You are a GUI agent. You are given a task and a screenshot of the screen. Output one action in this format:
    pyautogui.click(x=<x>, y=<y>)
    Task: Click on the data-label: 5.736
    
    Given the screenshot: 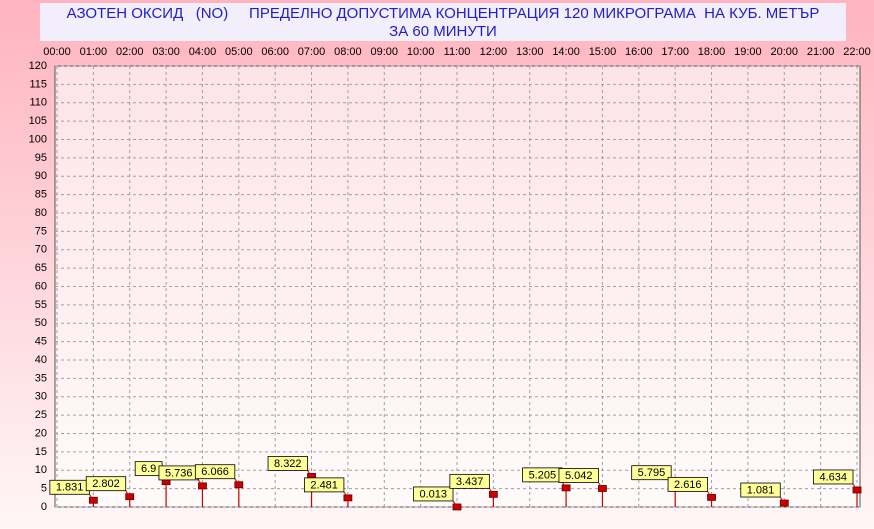 What is the action you would take?
    pyautogui.click(x=179, y=473)
    